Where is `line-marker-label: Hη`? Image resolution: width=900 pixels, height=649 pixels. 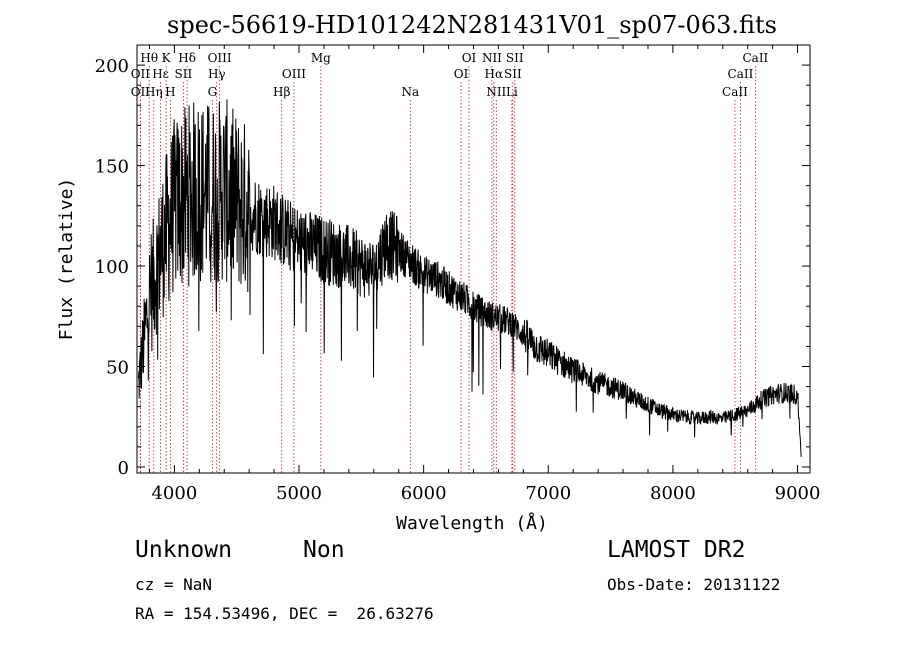
line-marker-label: Hη is located at coordinates (154, 92).